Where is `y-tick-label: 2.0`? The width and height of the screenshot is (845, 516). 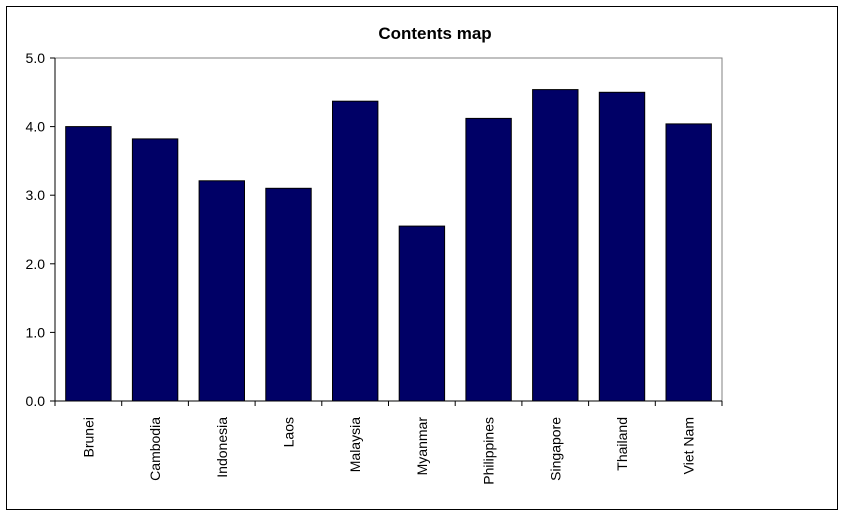 y-tick-label: 2.0 is located at coordinates (36, 264).